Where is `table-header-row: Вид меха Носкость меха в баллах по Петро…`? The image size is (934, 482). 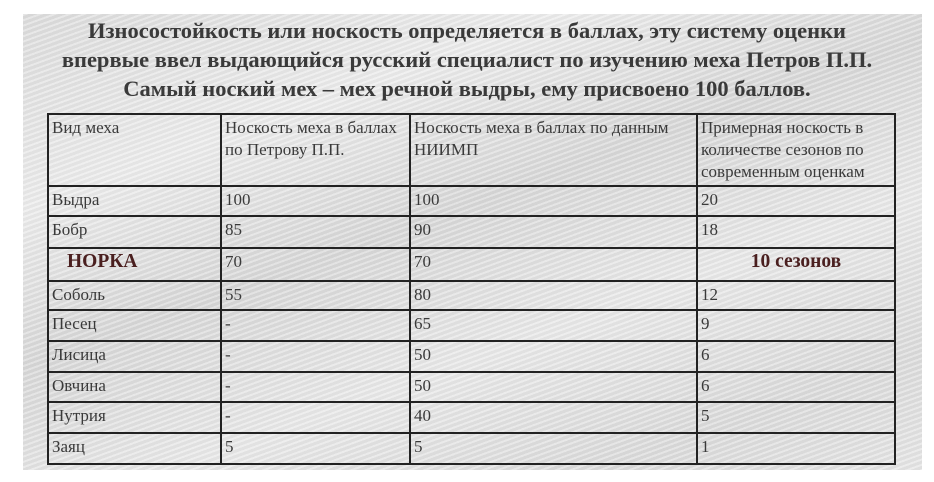
table-header-row: Вид меха Носкость меха в баллах по Петро… is located at coordinates (471, 150).